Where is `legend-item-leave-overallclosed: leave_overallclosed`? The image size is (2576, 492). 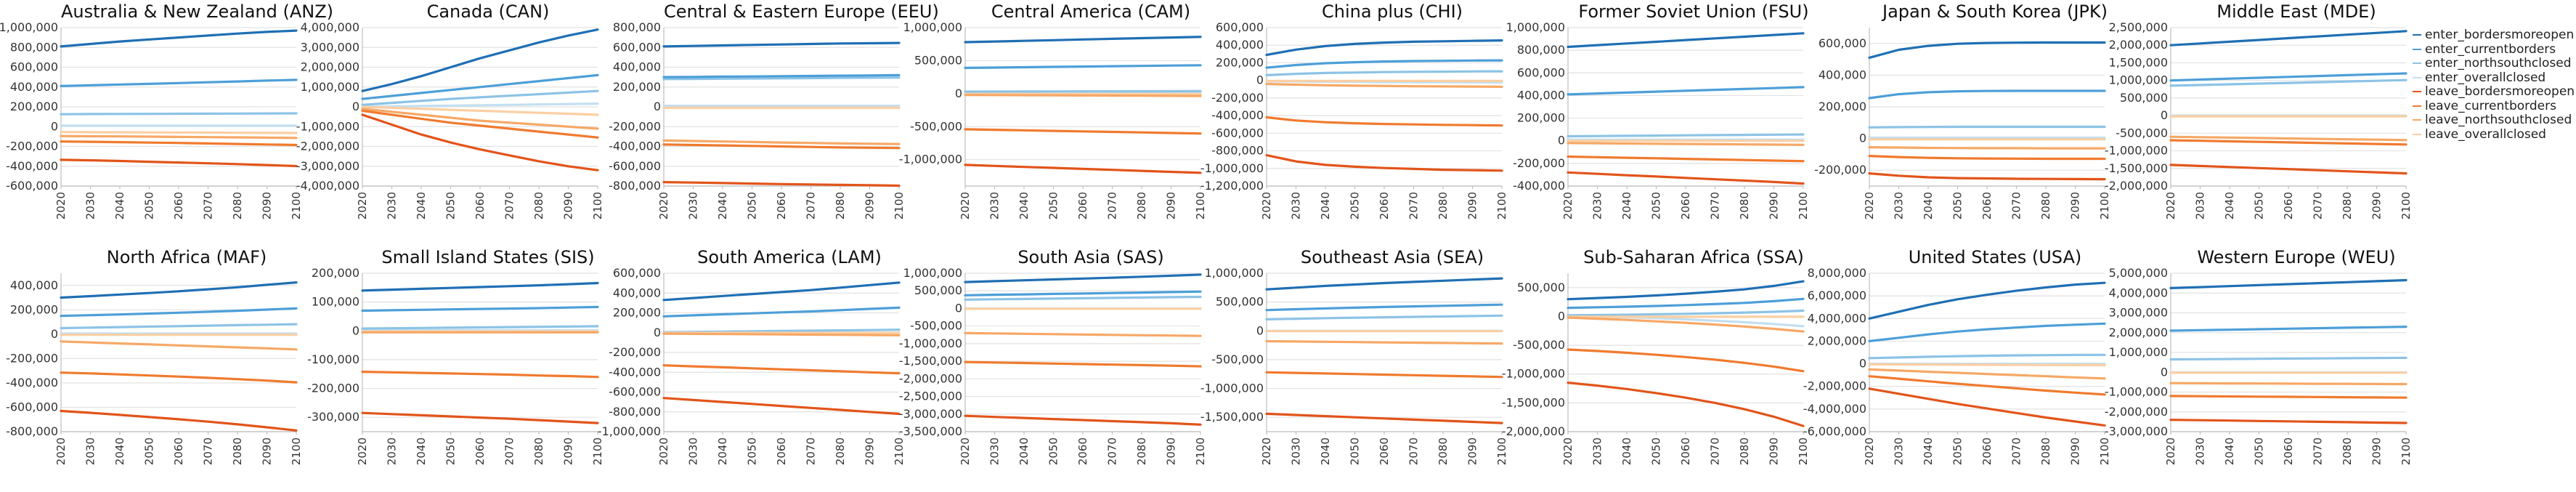 legend-item-leave-overallclosed: leave_overallclosed is located at coordinates (2494, 134).